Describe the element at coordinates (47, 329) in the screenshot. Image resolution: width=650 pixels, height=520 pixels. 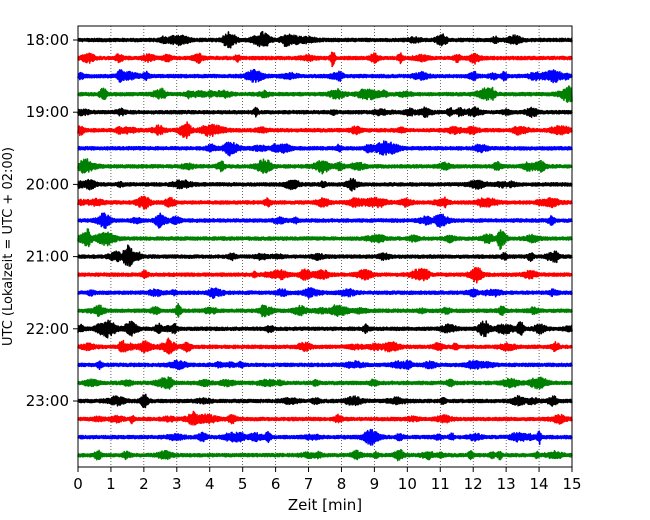
I see `y-tick-label: 22:00` at that location.